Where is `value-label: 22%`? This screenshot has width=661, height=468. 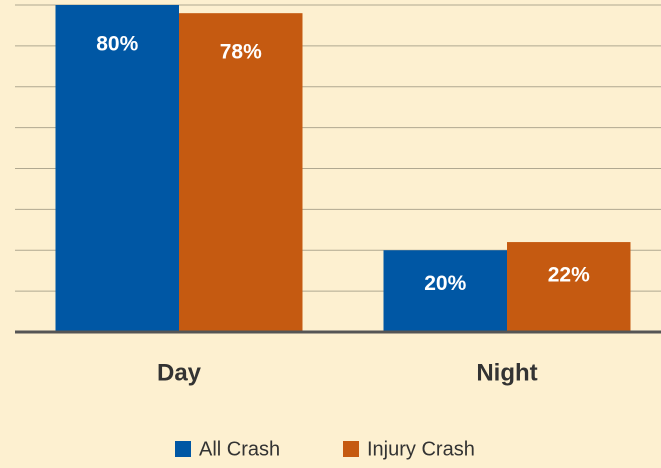 value-label: 22% is located at coordinates (569, 275).